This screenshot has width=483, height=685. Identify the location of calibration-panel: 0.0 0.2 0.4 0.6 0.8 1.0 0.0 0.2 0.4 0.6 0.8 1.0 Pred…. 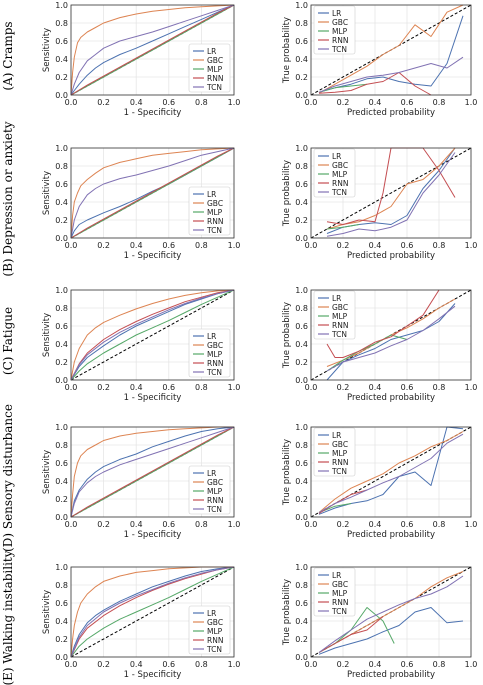
(379, 621).